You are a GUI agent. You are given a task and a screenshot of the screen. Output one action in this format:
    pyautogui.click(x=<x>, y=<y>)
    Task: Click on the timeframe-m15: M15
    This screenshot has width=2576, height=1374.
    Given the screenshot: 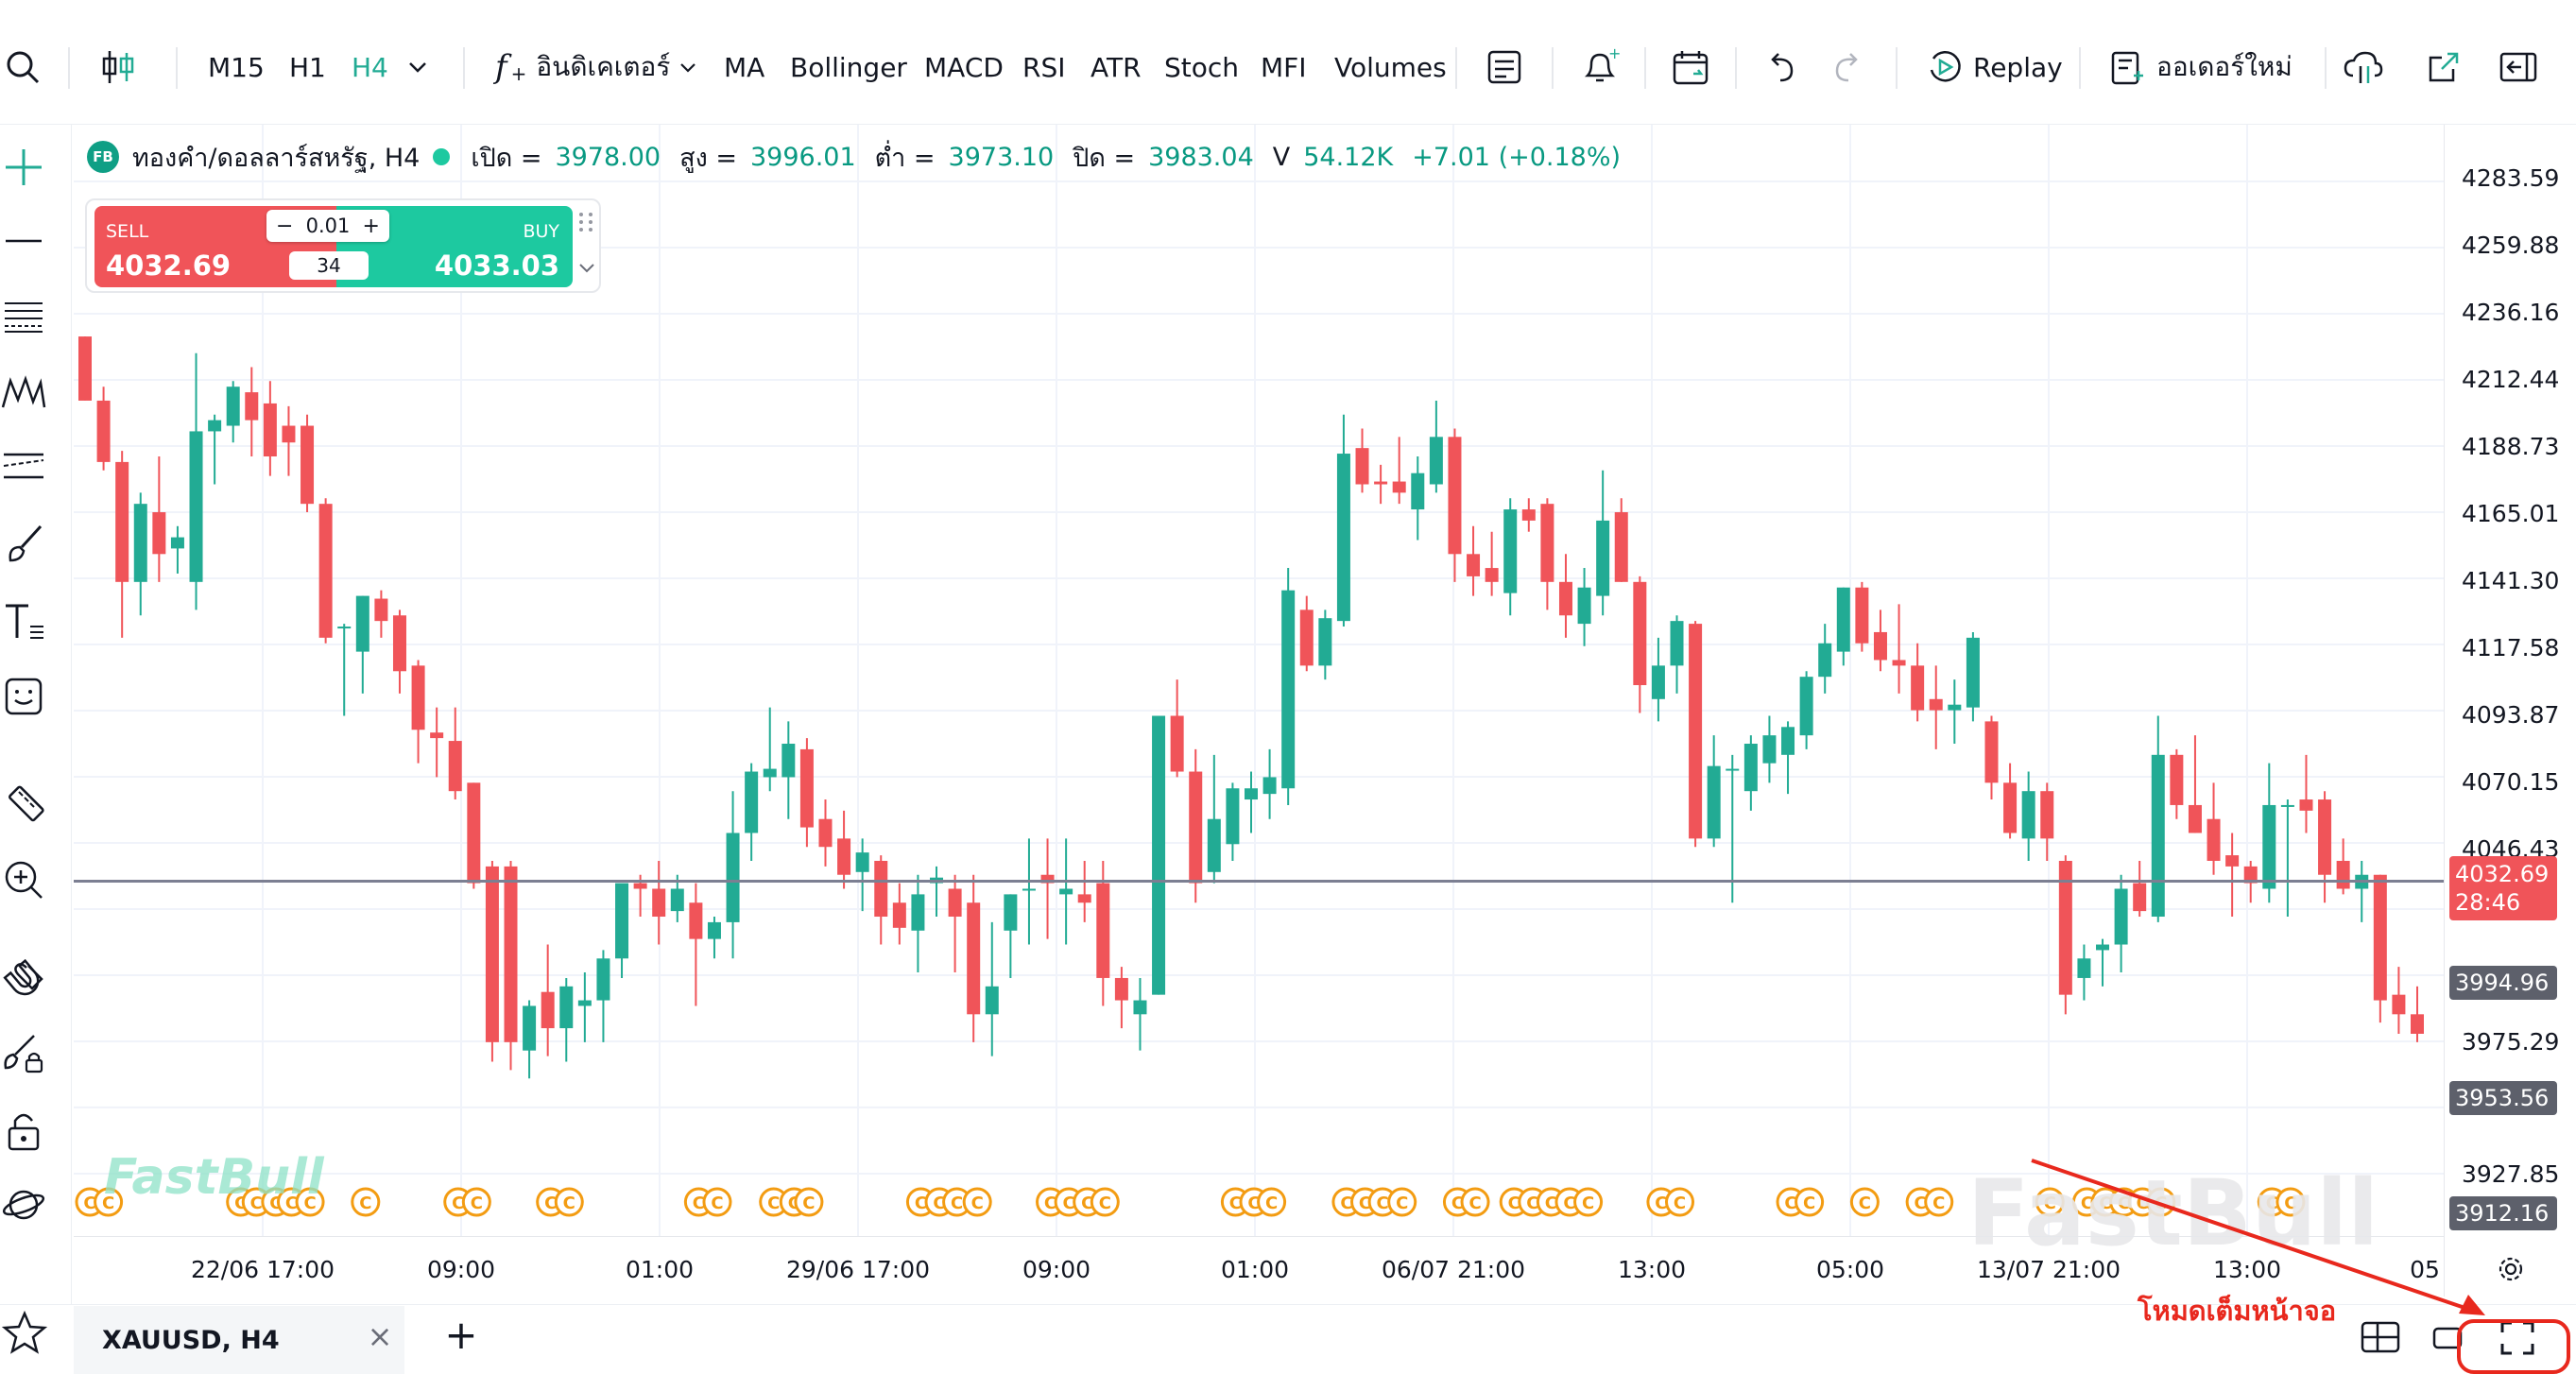 What is the action you would take?
    pyautogui.click(x=236, y=67)
    